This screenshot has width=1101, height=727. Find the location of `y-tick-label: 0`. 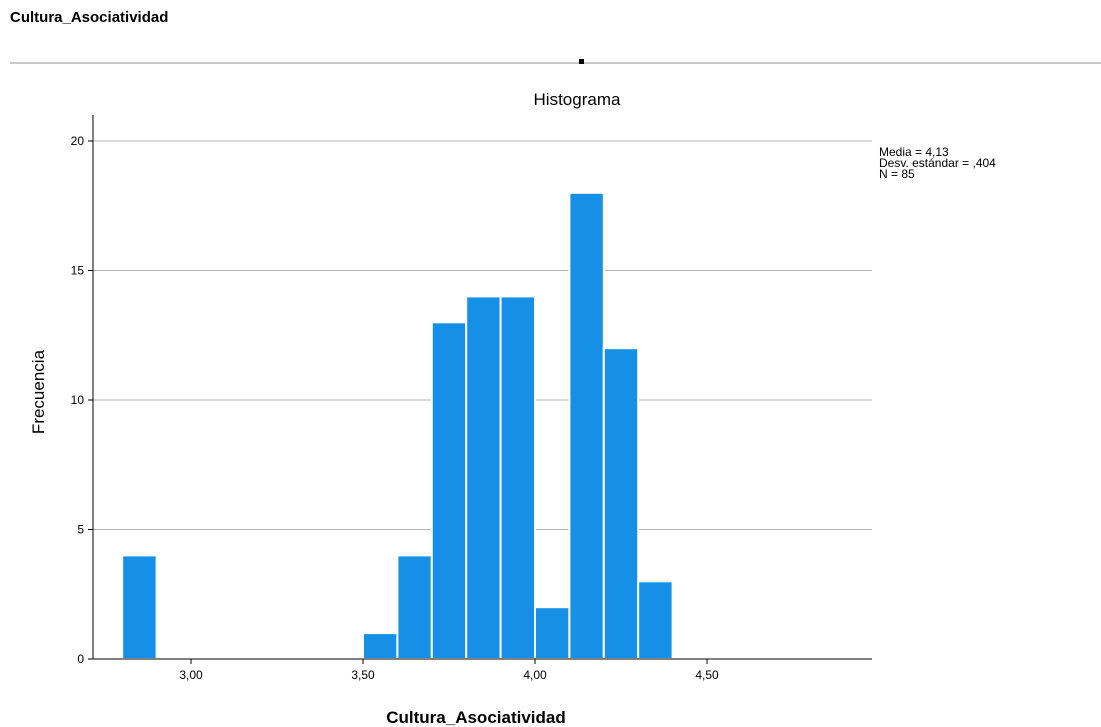

y-tick-label: 0 is located at coordinates (80, 659).